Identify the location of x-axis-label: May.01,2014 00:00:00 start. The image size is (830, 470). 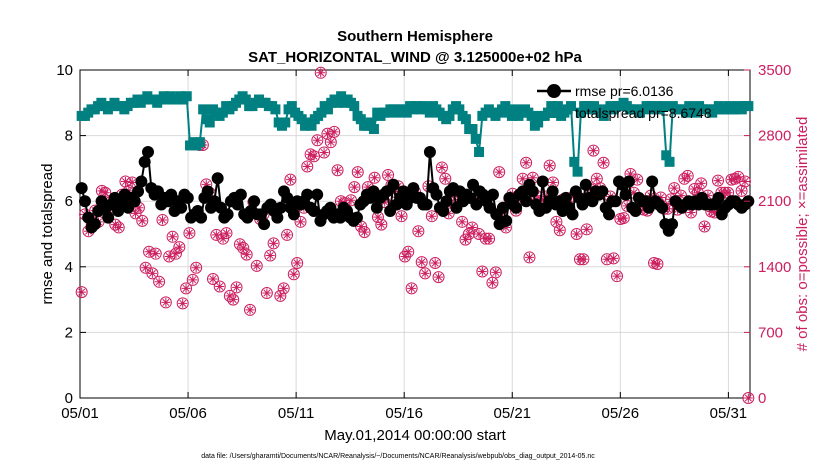
(415, 435).